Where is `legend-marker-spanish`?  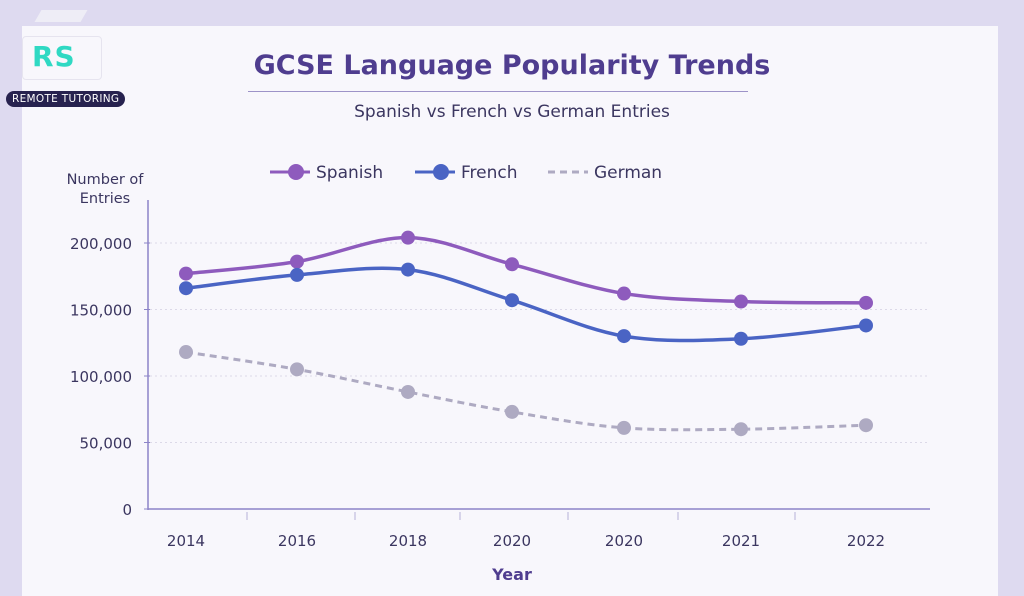
legend-marker-spanish is located at coordinates (296, 172).